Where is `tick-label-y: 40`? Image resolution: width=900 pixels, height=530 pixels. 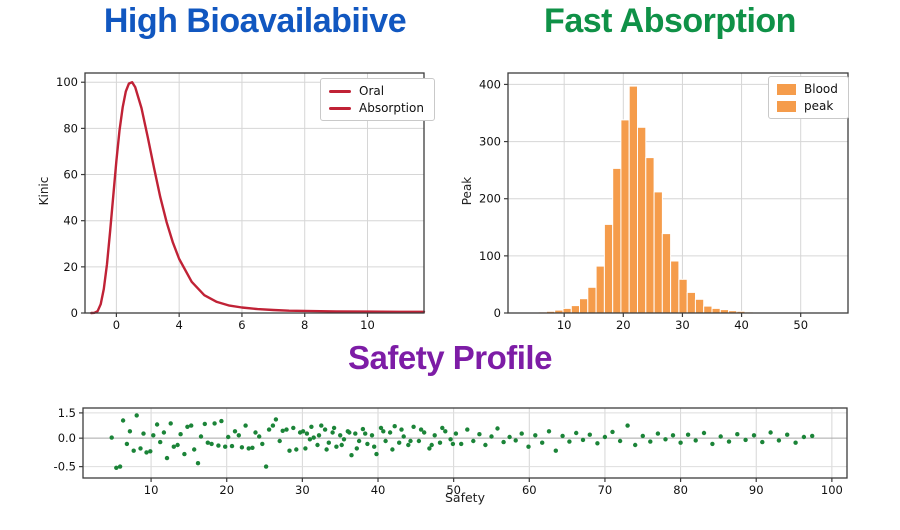 tick-label-y: 40 is located at coordinates (70, 221).